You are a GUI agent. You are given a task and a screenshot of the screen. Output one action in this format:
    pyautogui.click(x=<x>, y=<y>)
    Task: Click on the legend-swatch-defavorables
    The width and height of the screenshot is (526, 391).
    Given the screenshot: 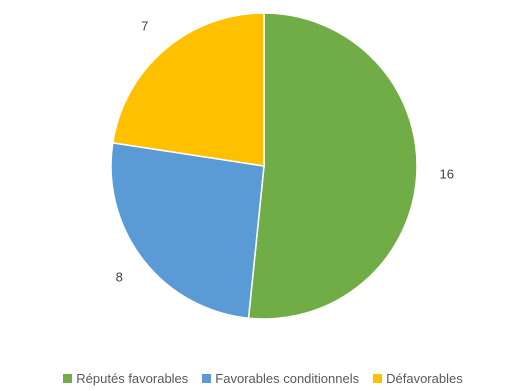 What is the action you would take?
    pyautogui.click(x=378, y=378)
    